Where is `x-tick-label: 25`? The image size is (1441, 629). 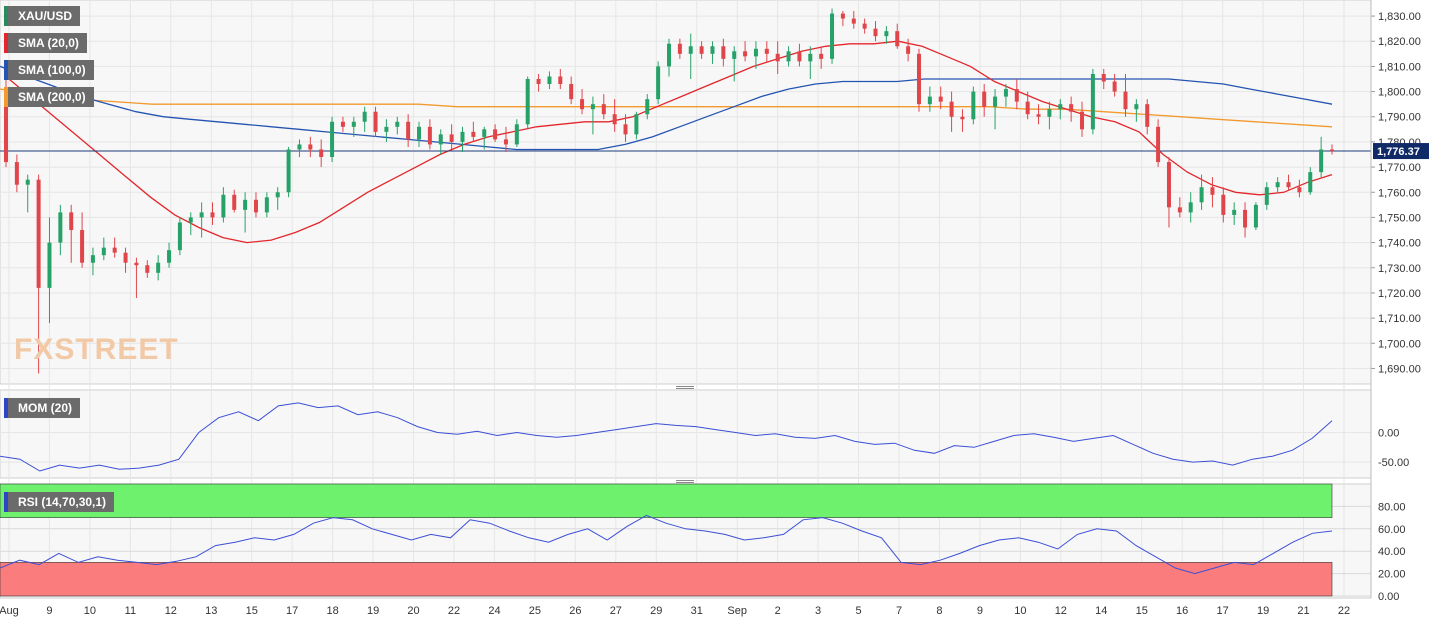
x-tick-label: 25 is located at coordinates (535, 611).